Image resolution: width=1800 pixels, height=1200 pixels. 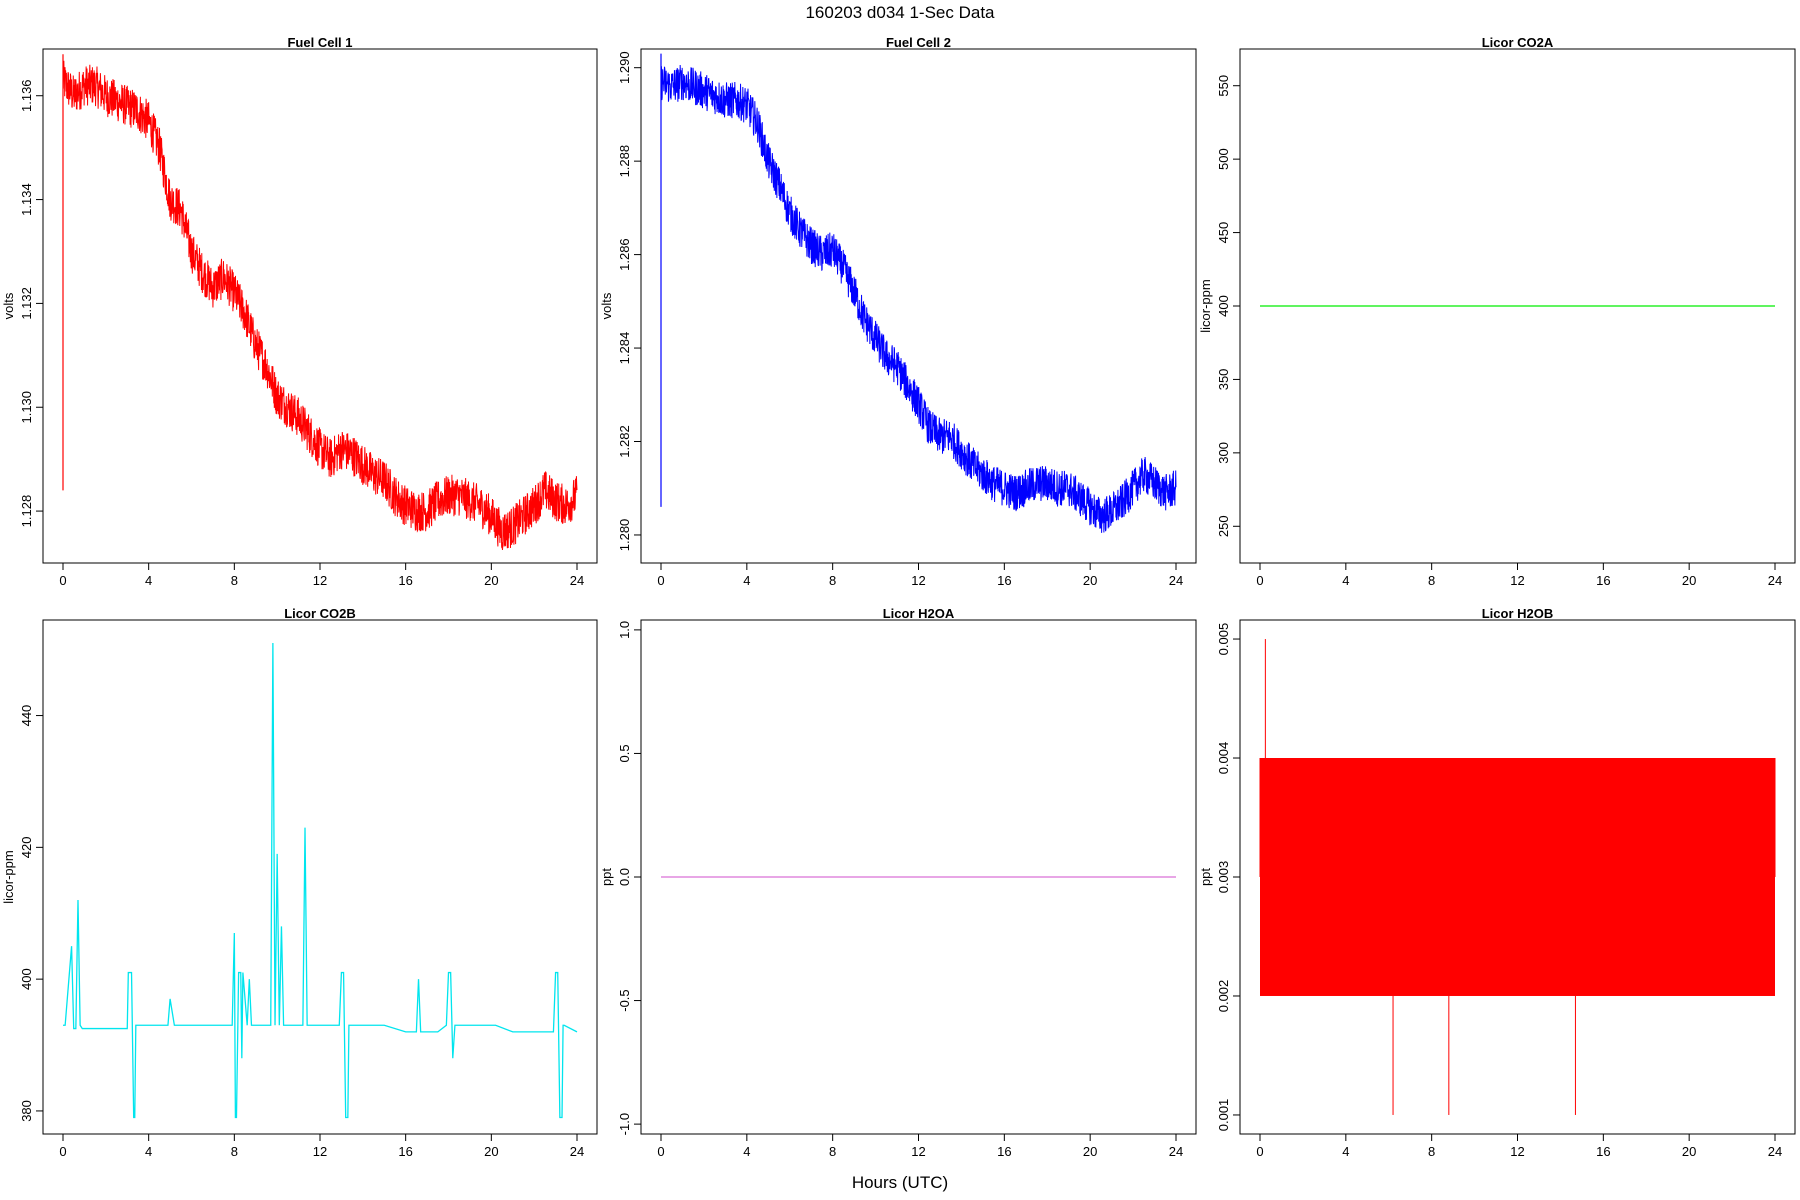 What do you see at coordinates (918, 42) in the screenshot?
I see `panel-title: Fuel Cell 2` at bounding box center [918, 42].